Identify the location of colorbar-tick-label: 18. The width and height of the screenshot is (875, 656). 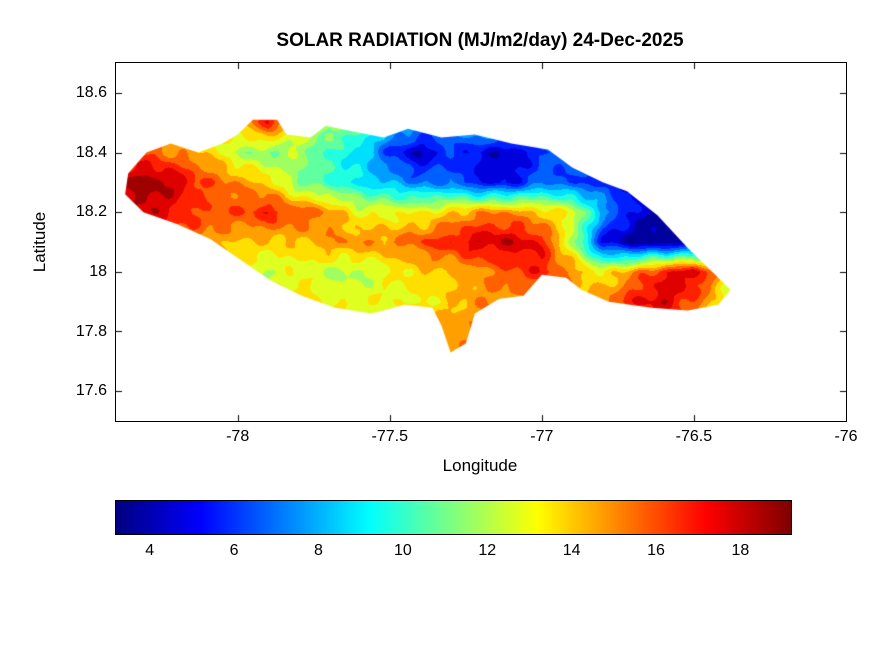
(740, 550).